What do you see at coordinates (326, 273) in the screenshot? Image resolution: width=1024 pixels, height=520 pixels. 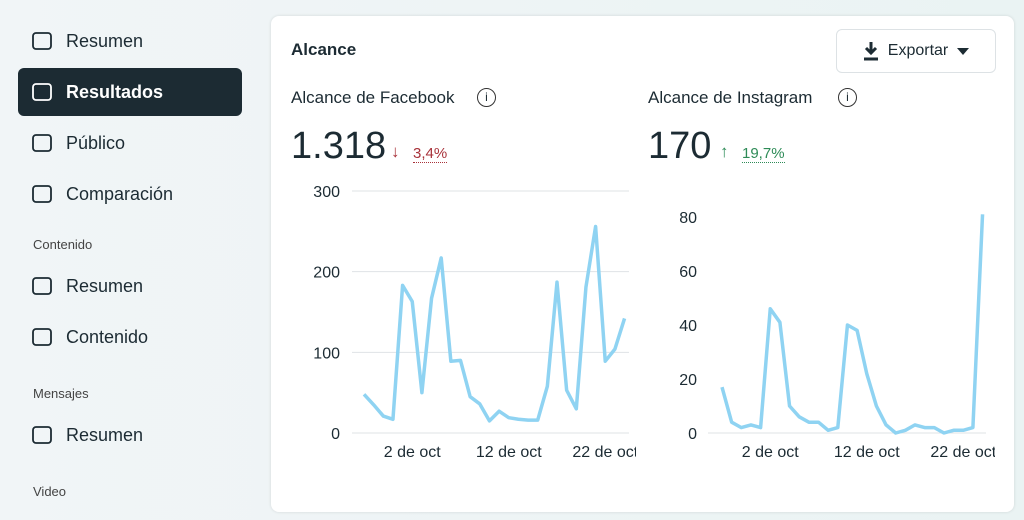 I see `y-tick-label: 200` at bounding box center [326, 273].